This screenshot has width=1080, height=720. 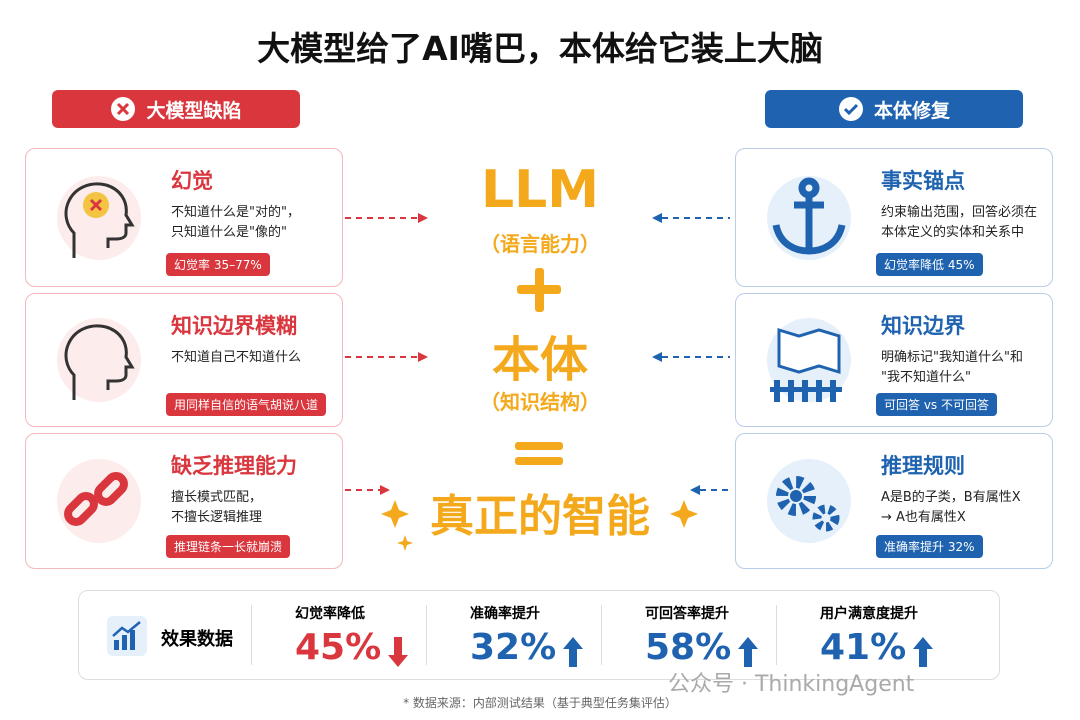 What do you see at coordinates (127, 636) in the screenshot?
I see `chart-icon` at bounding box center [127, 636].